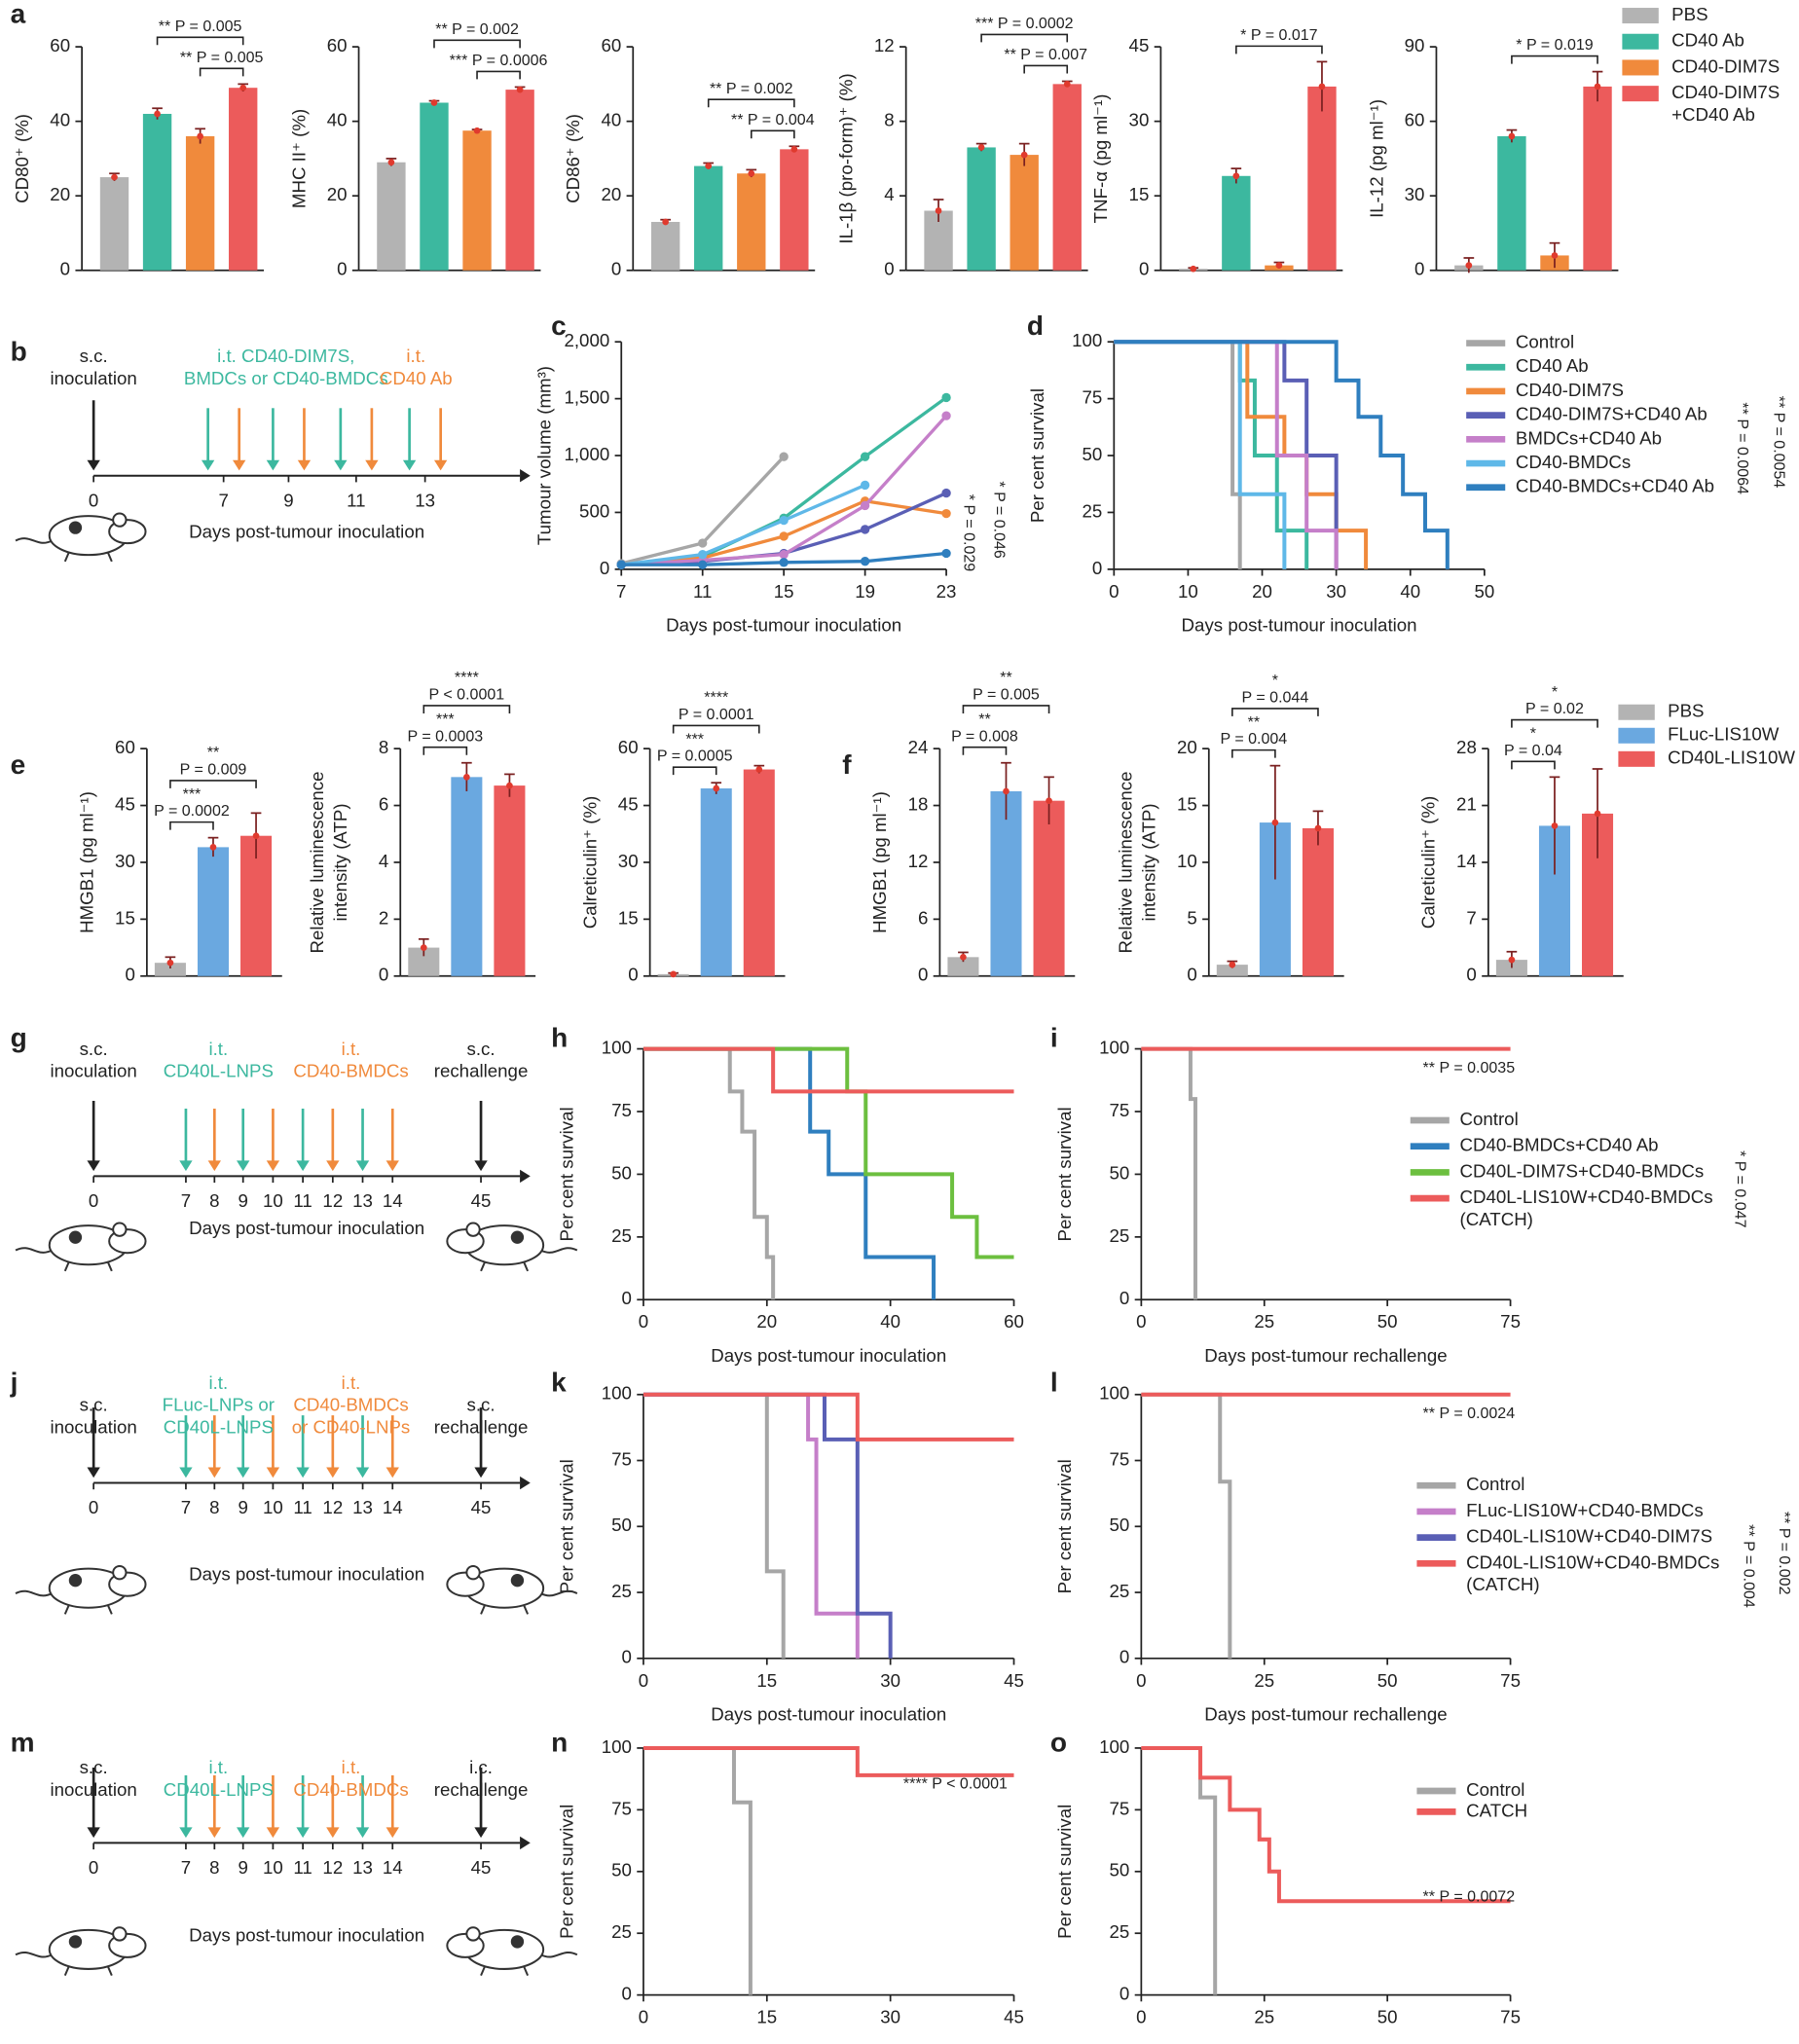  What do you see at coordinates (1469, 1414) in the screenshot?
I see `significance-note: ** P = 0.0024` at bounding box center [1469, 1414].